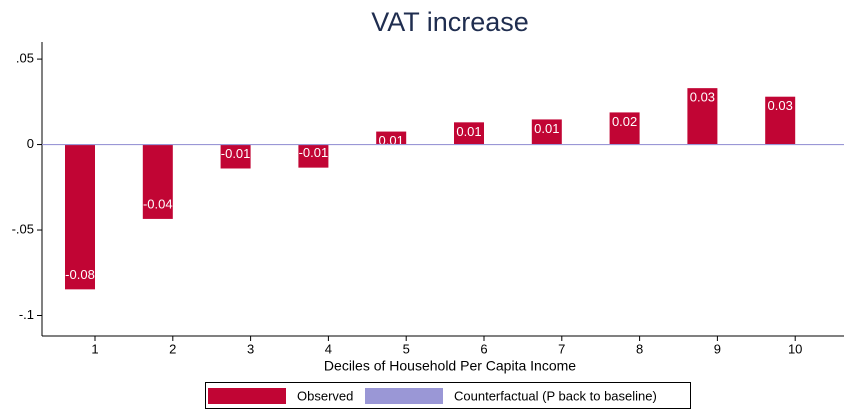 This screenshot has height=409, width=844. What do you see at coordinates (450, 22) in the screenshot?
I see `chart-title: VAT increase` at bounding box center [450, 22].